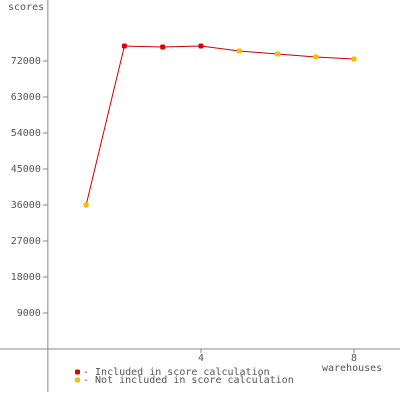 This screenshot has width=400, height=400. I want to click on x-tick-label: 4, so click(201, 358).